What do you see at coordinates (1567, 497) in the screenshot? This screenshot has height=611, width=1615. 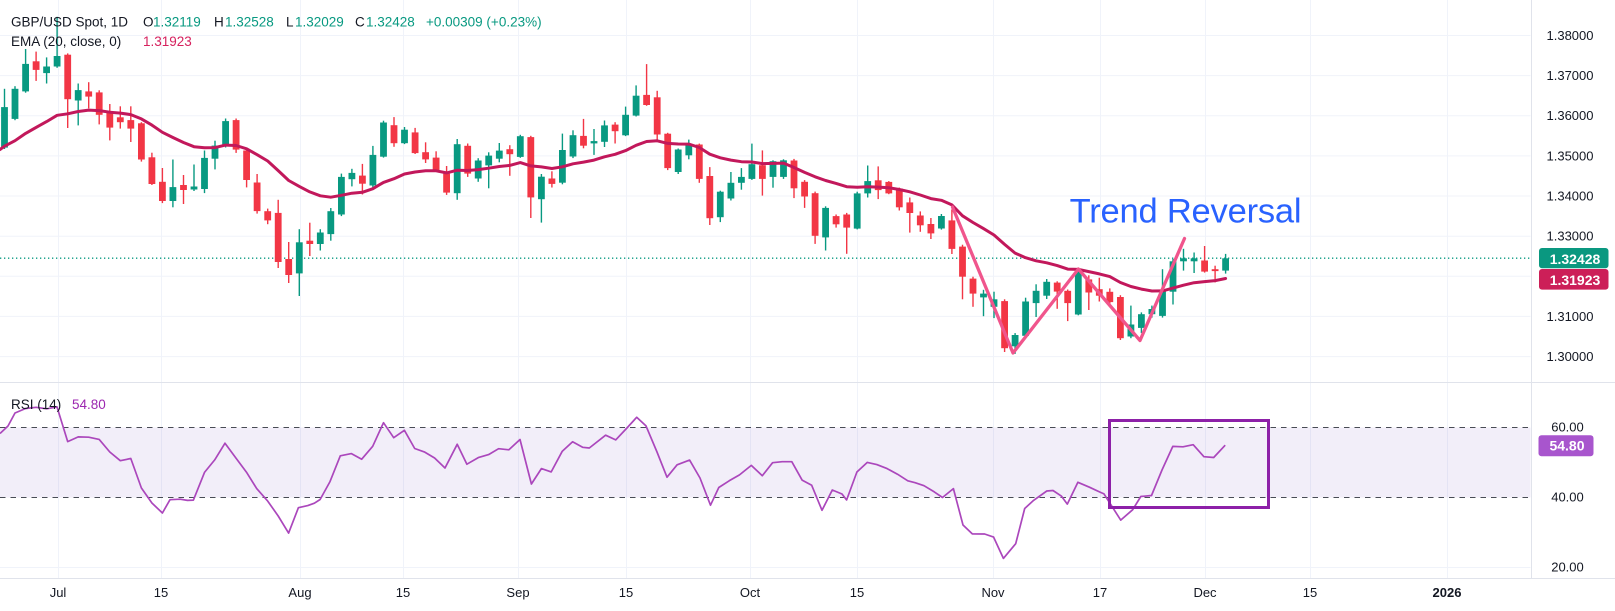 I see `svg-text: 40.00` at bounding box center [1567, 497].